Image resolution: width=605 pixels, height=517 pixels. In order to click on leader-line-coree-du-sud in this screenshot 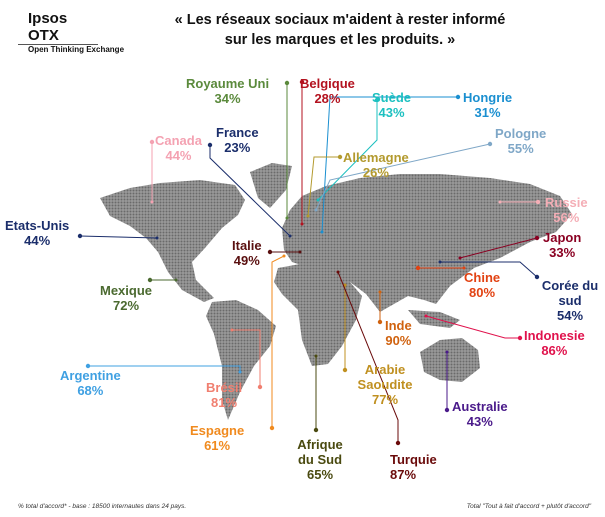, I will do `click(489, 269)`.